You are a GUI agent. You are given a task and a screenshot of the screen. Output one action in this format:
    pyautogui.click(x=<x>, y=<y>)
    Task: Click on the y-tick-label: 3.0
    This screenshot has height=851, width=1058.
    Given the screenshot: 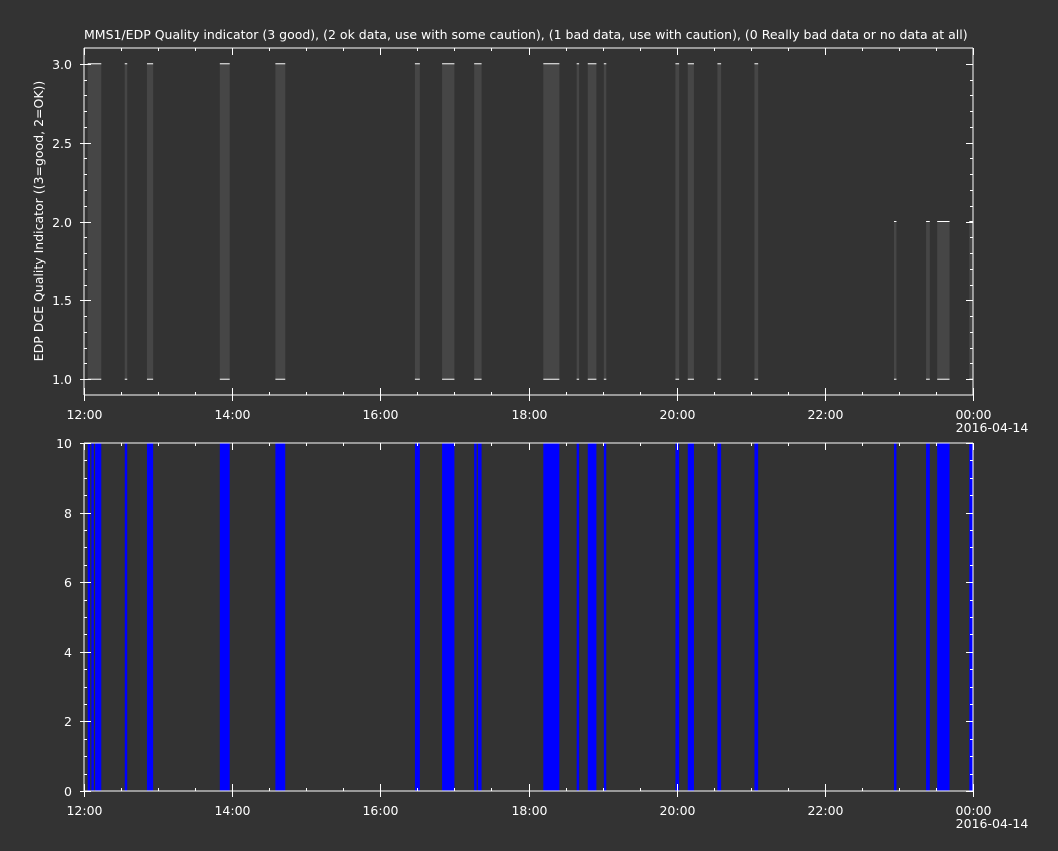 What is the action you would take?
    pyautogui.click(x=62, y=64)
    